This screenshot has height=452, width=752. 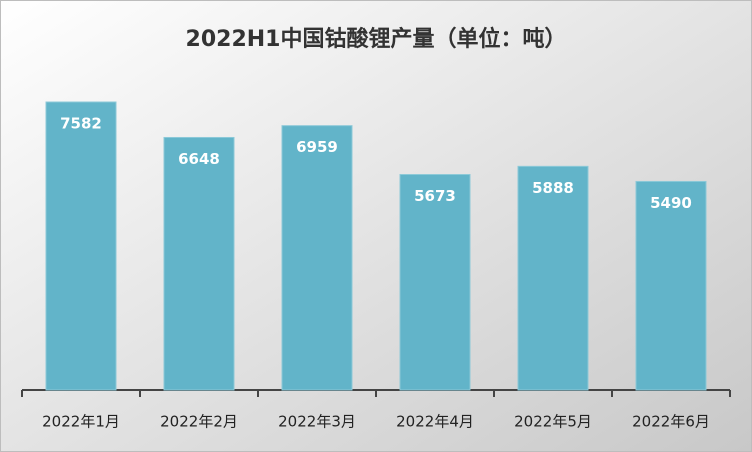 What do you see at coordinates (435, 422) in the screenshot?
I see `x-tick-label: 2022年4月` at bounding box center [435, 422].